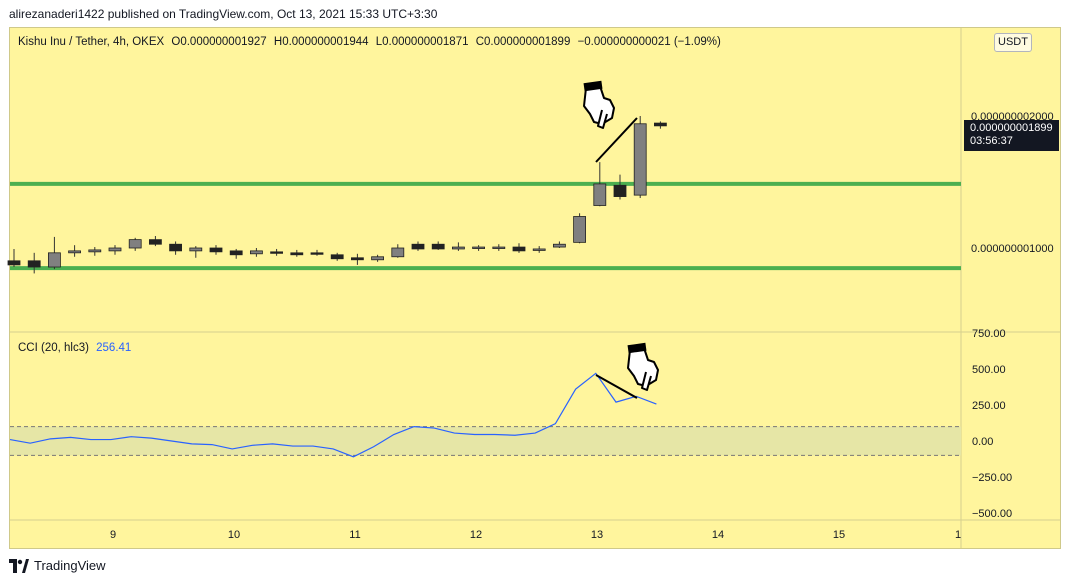  Describe the element at coordinates (1011, 128) in the screenshot. I see `last-price: 0.000000001899` at that location.